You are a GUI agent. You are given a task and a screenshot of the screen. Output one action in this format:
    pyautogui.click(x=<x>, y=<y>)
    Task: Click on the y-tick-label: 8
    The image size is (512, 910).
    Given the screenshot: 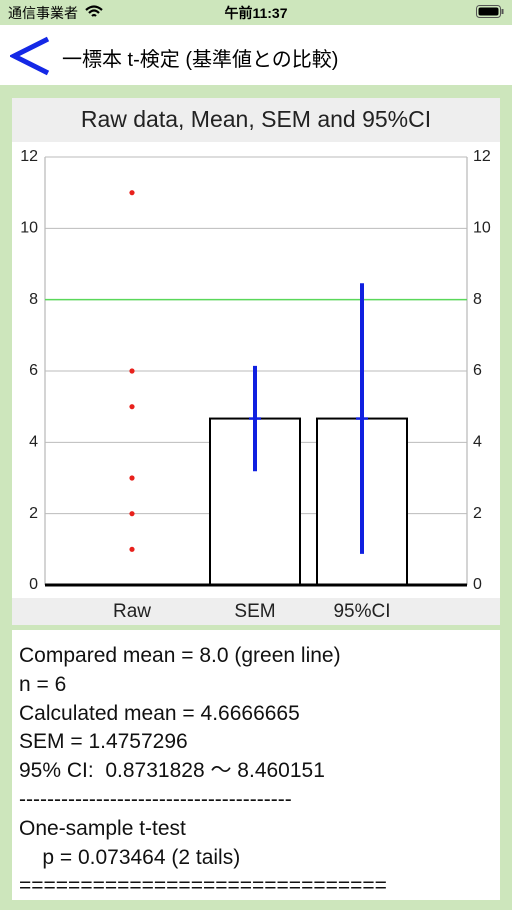 What is the action you would take?
    pyautogui.click(x=33, y=299)
    